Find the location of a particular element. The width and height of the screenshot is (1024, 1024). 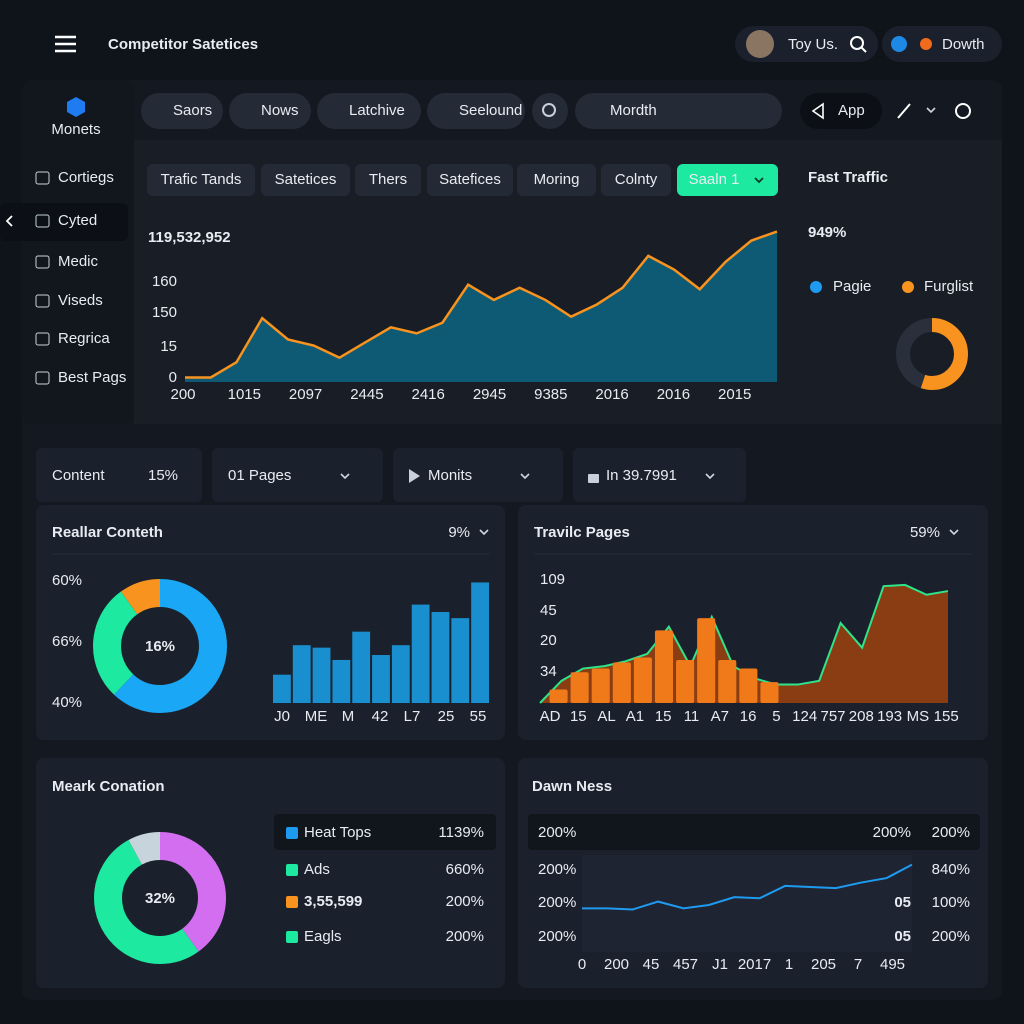

x-tick-label: 2016 is located at coordinates (611, 394).